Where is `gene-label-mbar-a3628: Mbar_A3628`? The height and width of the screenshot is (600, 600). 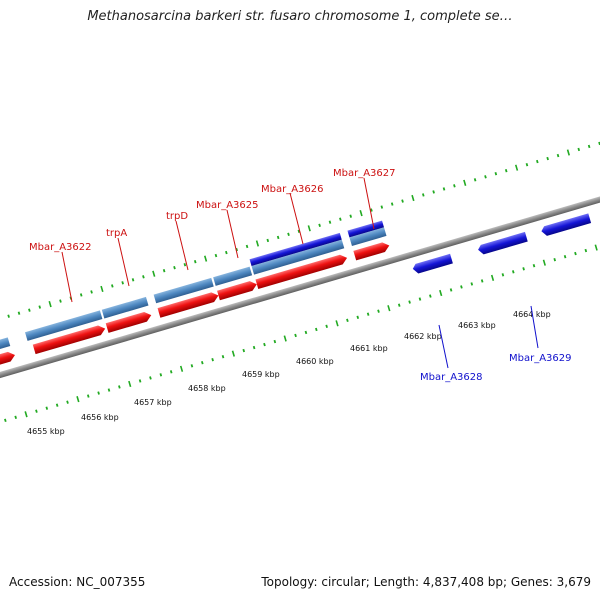
gene-label-mbar-a3628: Mbar_A3628 is located at coordinates (451, 377).